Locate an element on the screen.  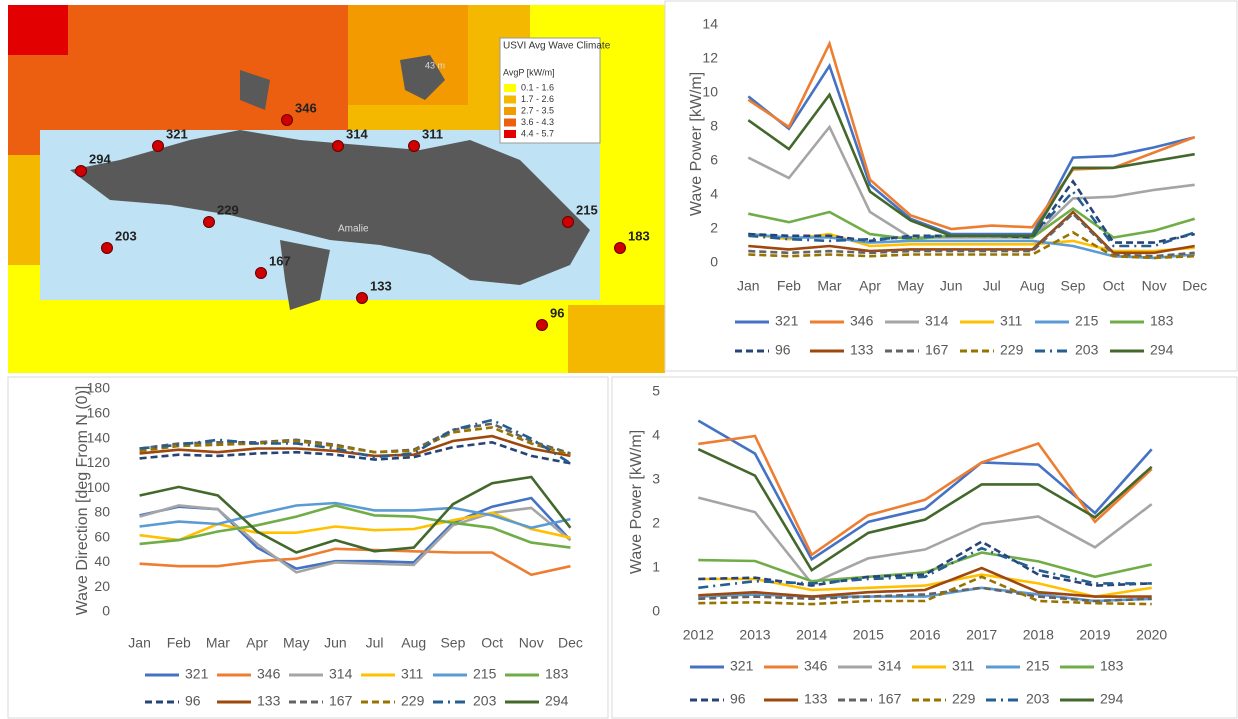
x-tick-label: Apr is located at coordinates (870, 286).